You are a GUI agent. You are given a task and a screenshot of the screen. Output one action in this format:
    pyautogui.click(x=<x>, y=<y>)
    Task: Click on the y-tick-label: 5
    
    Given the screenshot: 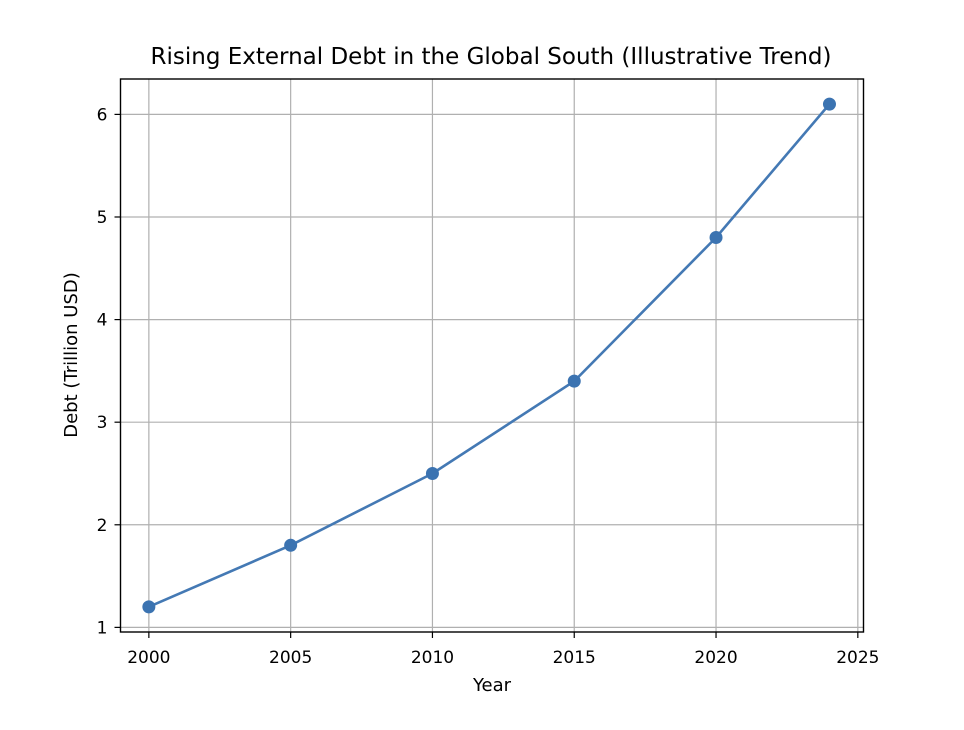 What is the action you would take?
    pyautogui.click(x=102, y=218)
    